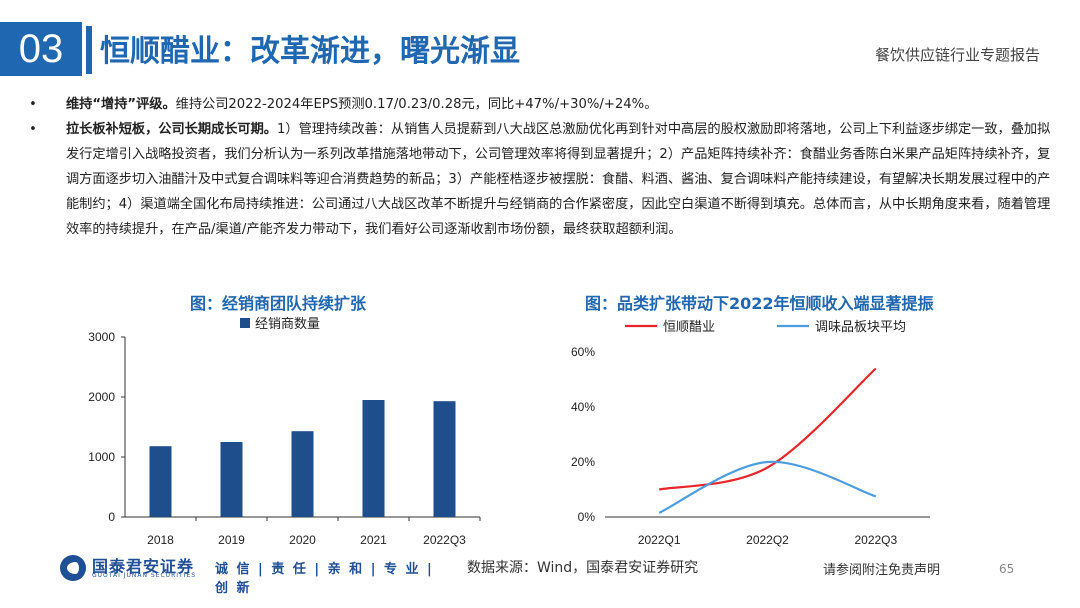 The image size is (1080, 608). I want to click on page-title: 恒顺醋业：改革渐进，曙光渐显, so click(310, 51).